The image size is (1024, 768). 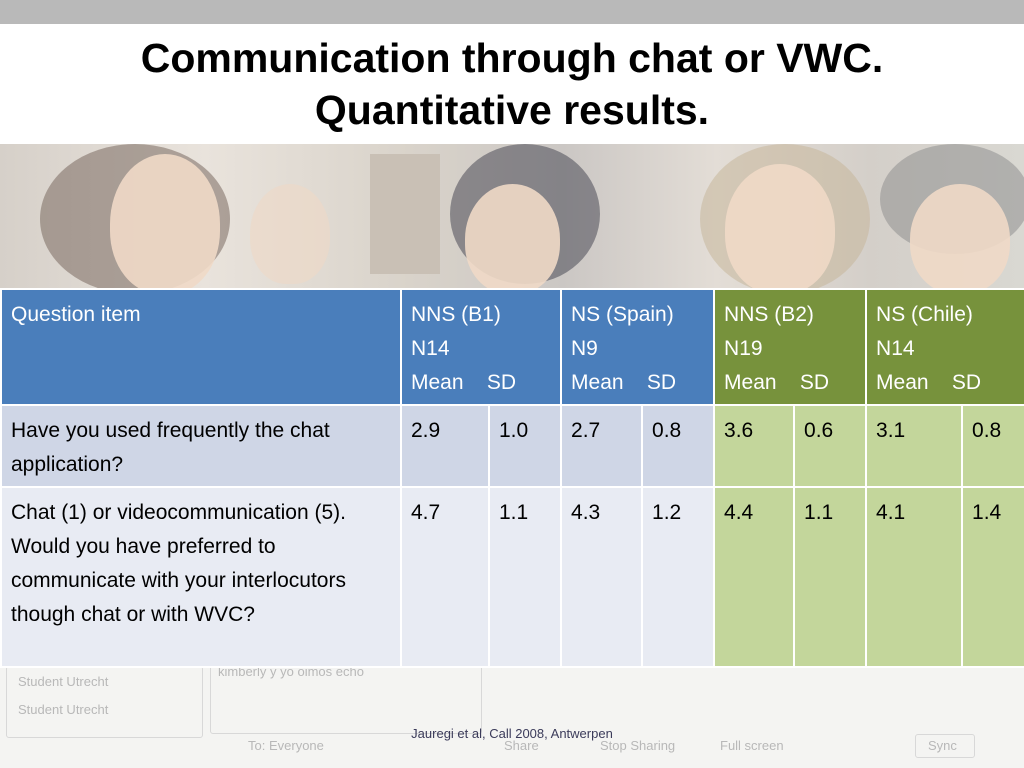 What do you see at coordinates (63, 681) in the screenshot?
I see `participant-1: Student Utrecht` at bounding box center [63, 681].